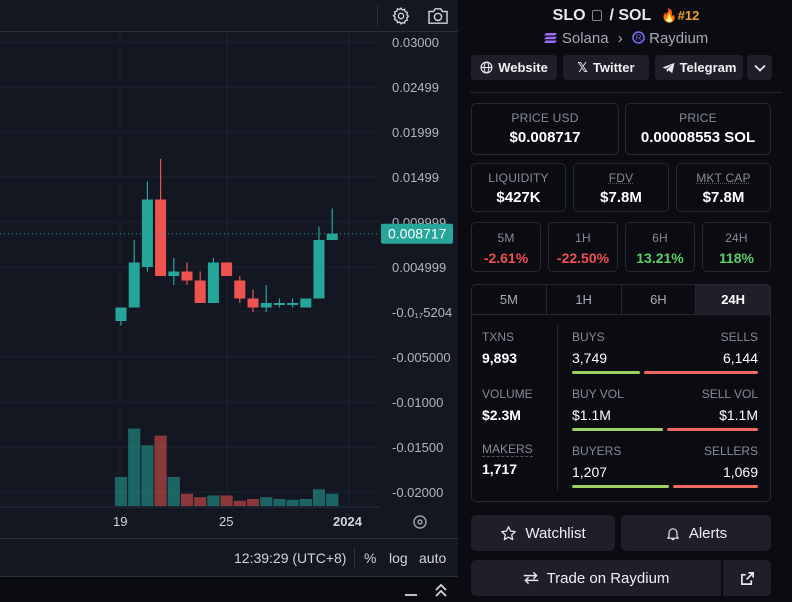 The width and height of the screenshot is (792, 602). Describe the element at coordinates (699, 67) in the screenshot. I see `telegram-link-button: Telegram` at that location.